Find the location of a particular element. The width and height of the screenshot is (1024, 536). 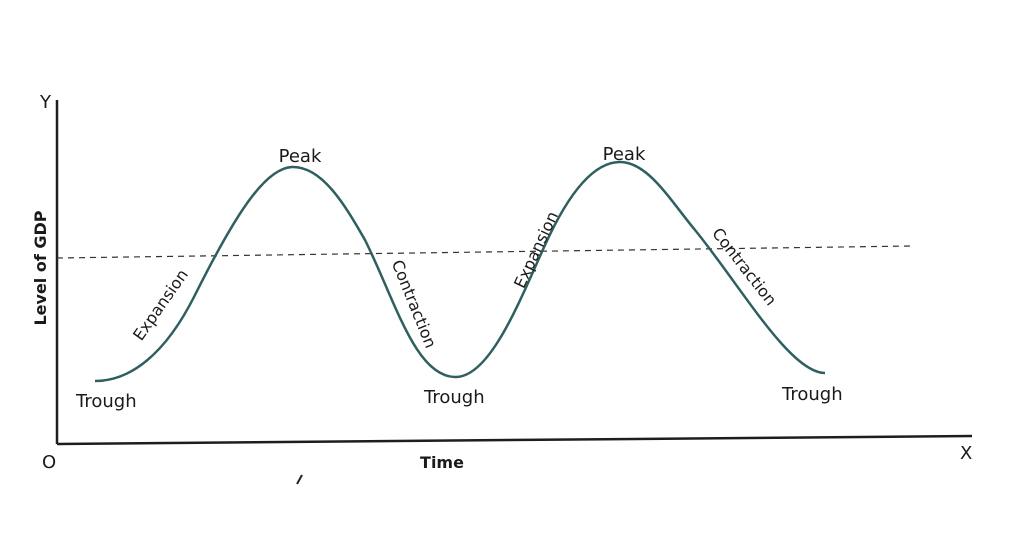

stray-mark is located at coordinates (299, 479).